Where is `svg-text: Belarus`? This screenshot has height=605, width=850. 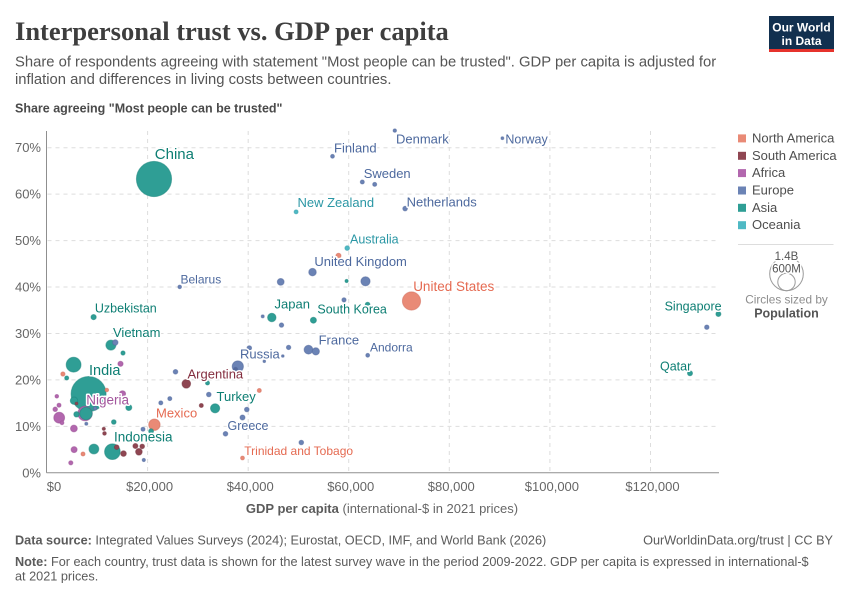
svg-text: Belarus is located at coordinates (201, 280).